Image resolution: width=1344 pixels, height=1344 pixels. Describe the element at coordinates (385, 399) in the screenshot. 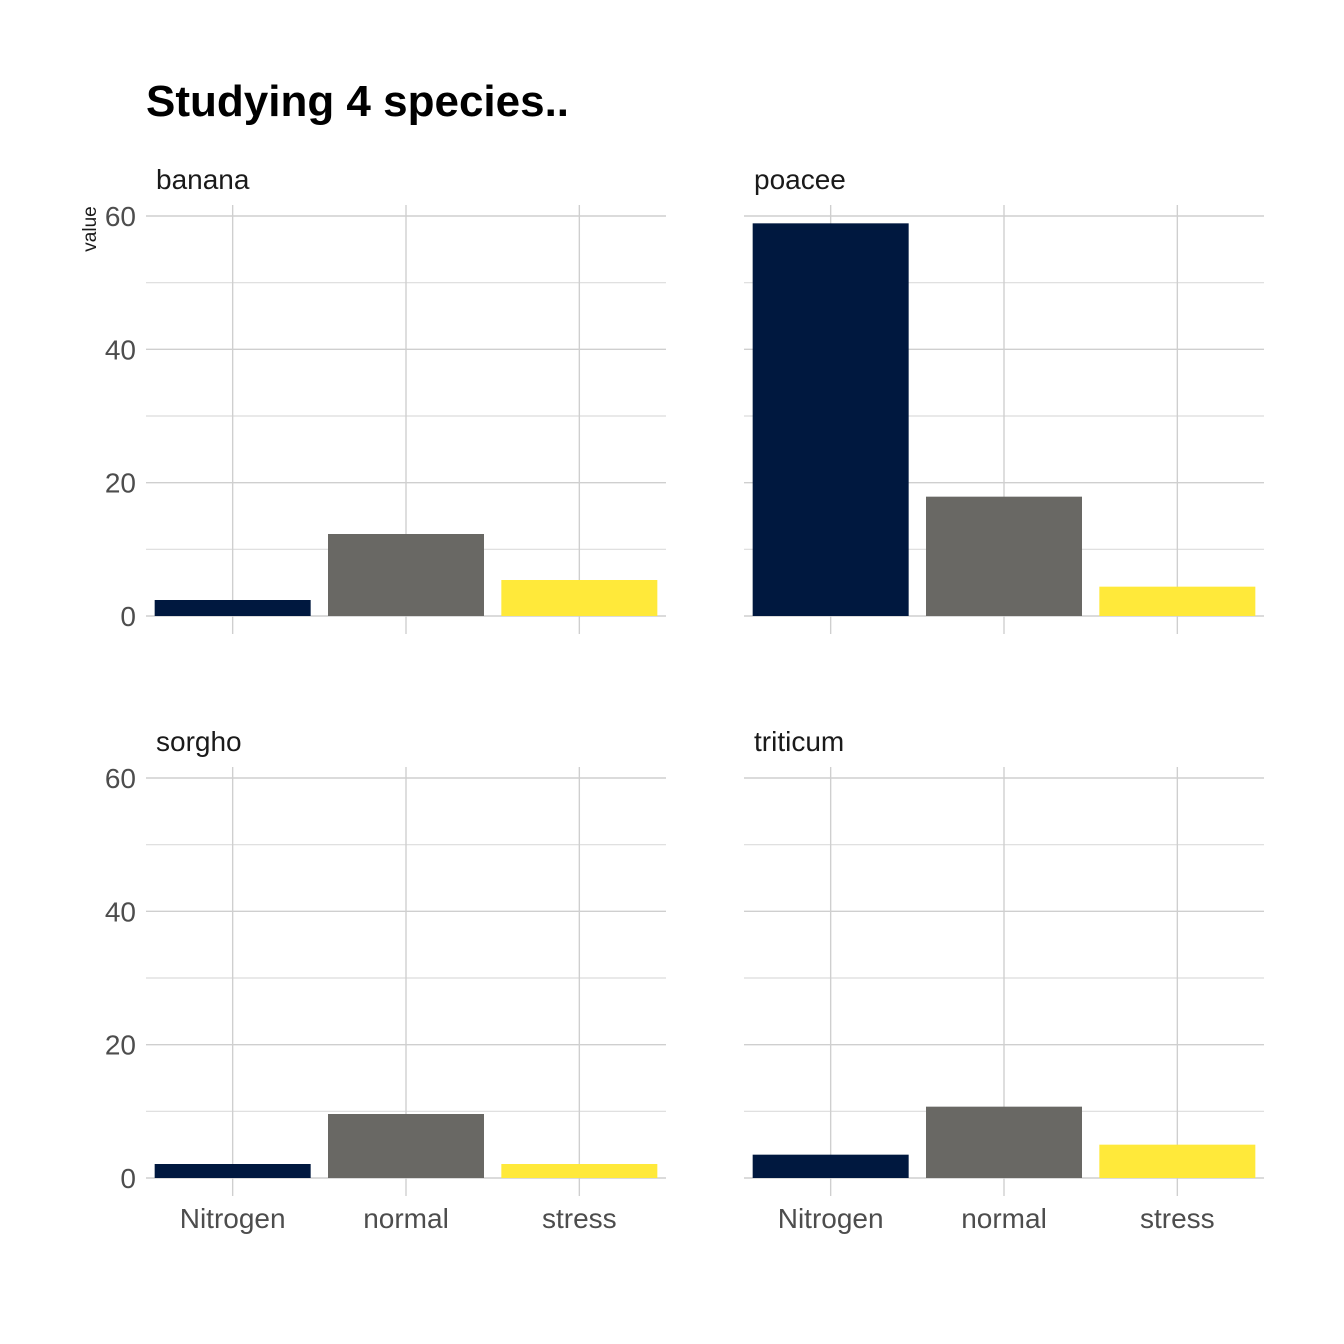

I see `facet-panel-banana: banana 0 20 40 60` at that location.